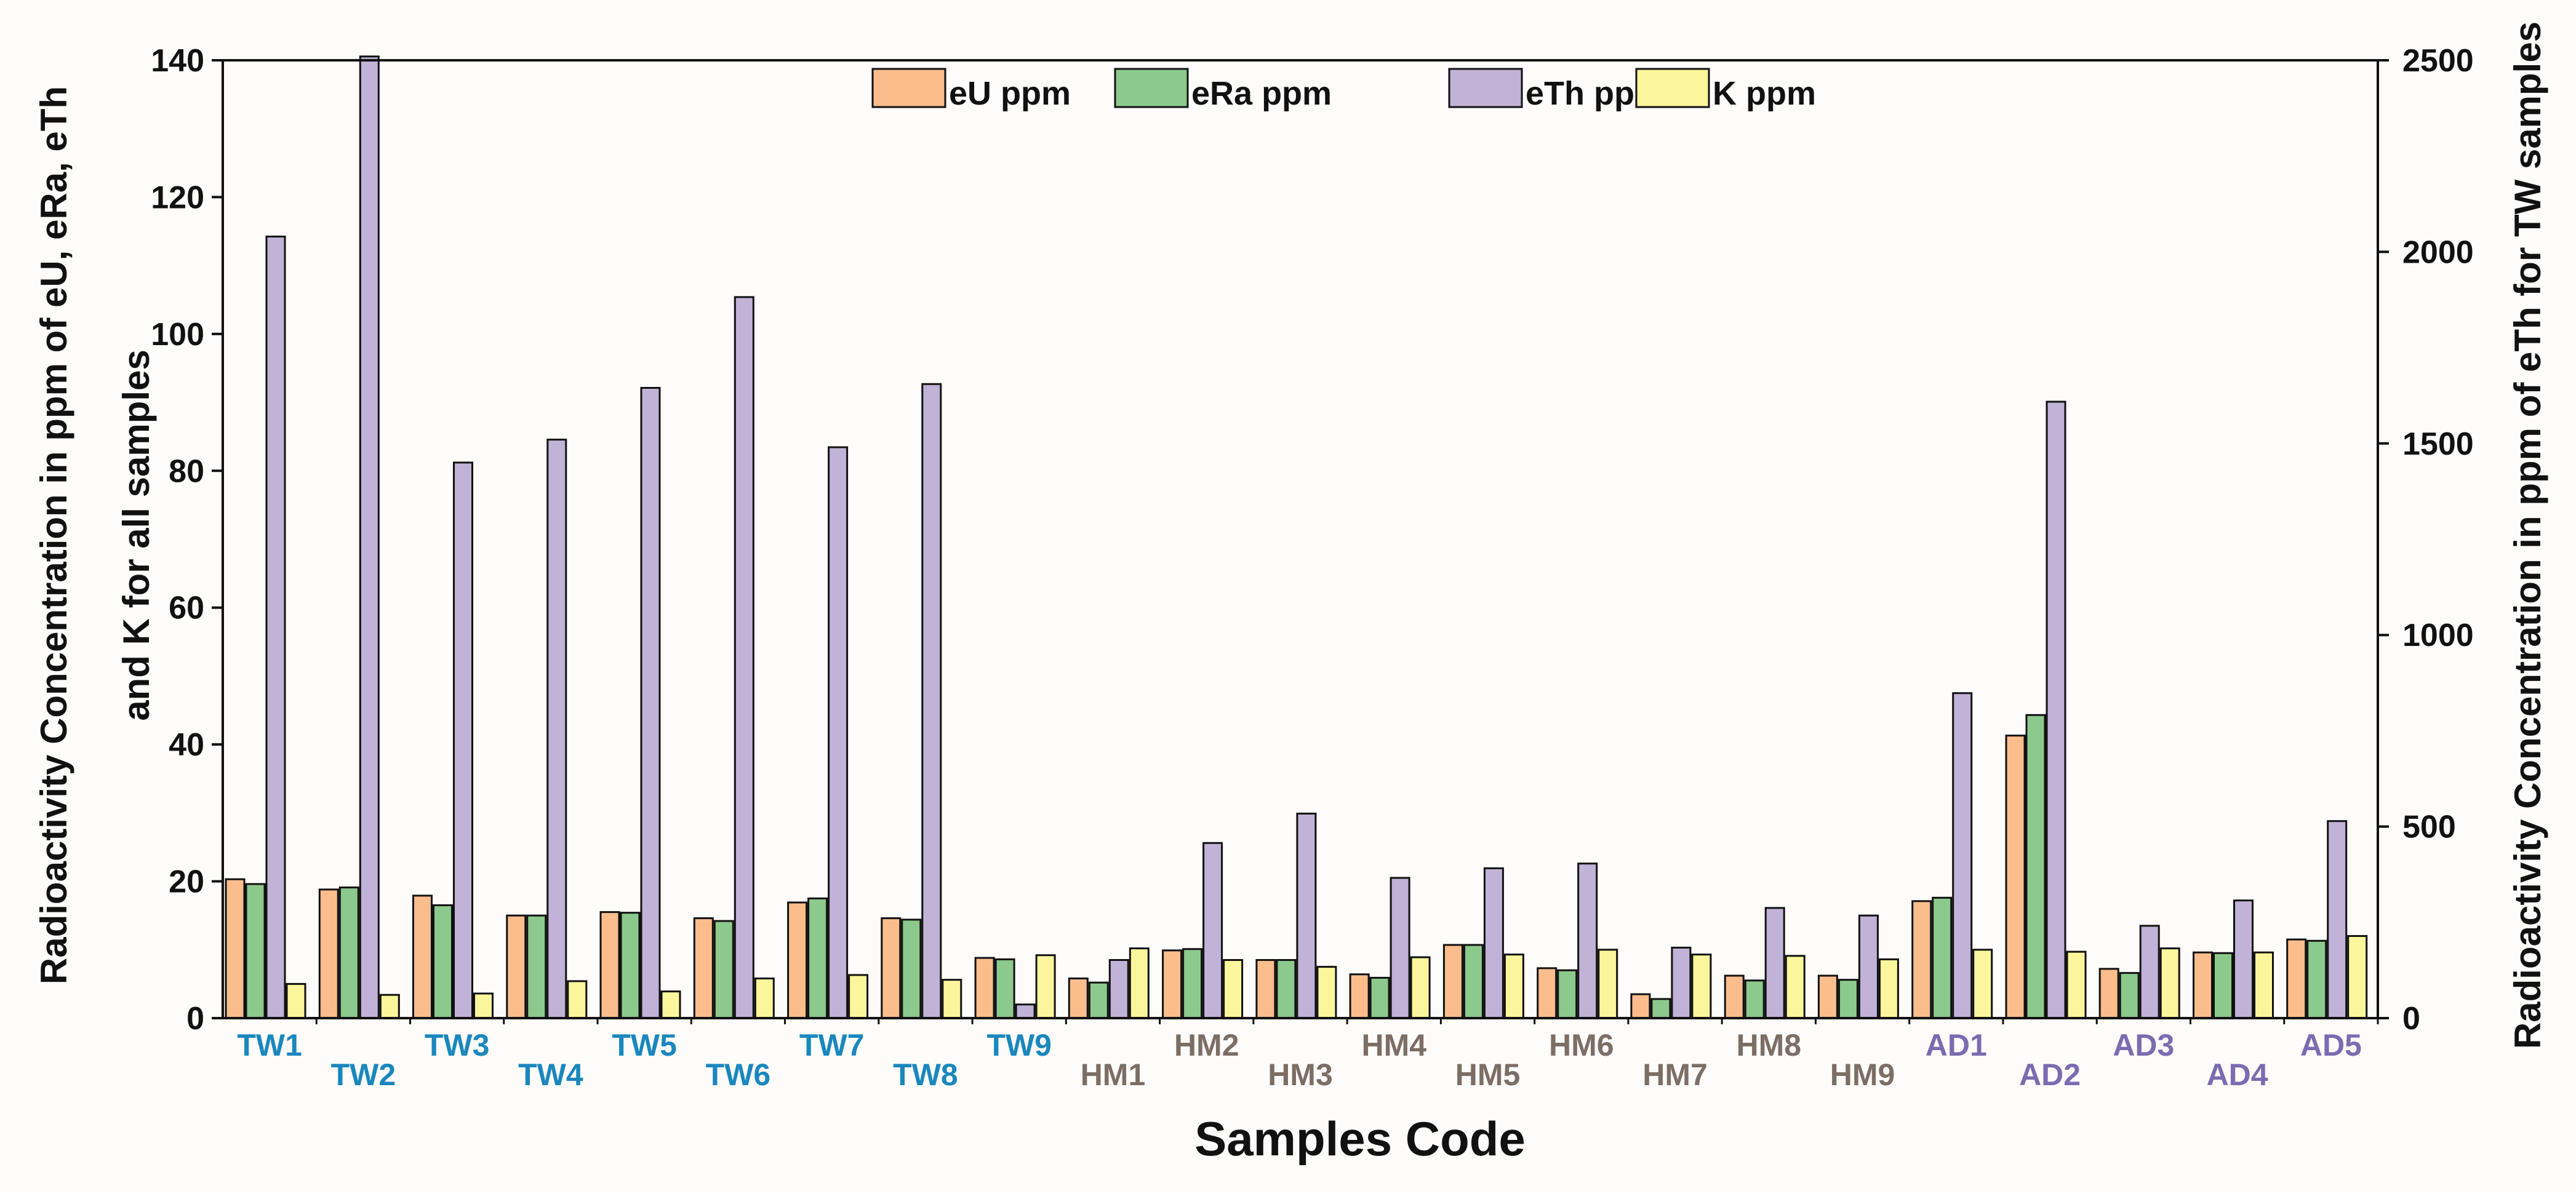 This screenshot has width=2576, height=1191. Describe the element at coordinates (550, 1075) in the screenshot. I see `x-tick-label-tw4: TW4` at that location.